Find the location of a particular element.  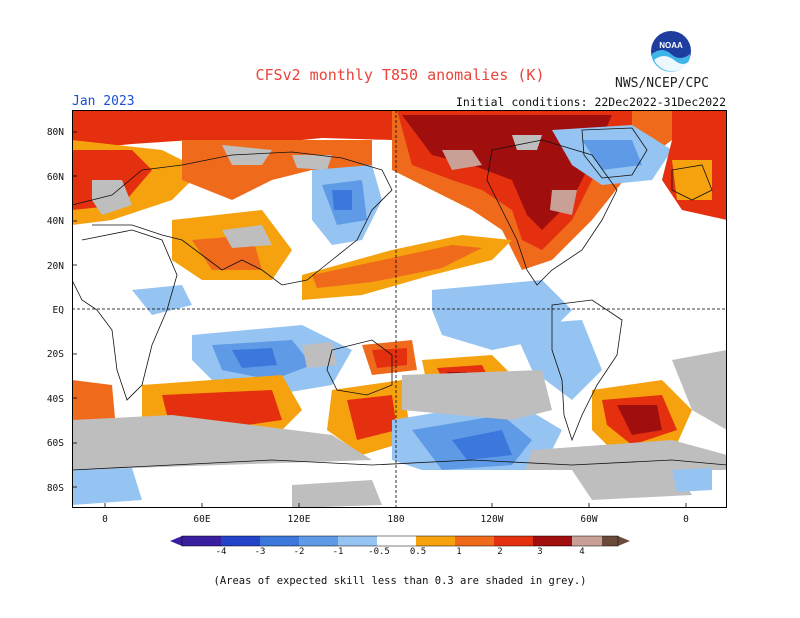

forecast-month: Jan 2023 is located at coordinates (103, 101).